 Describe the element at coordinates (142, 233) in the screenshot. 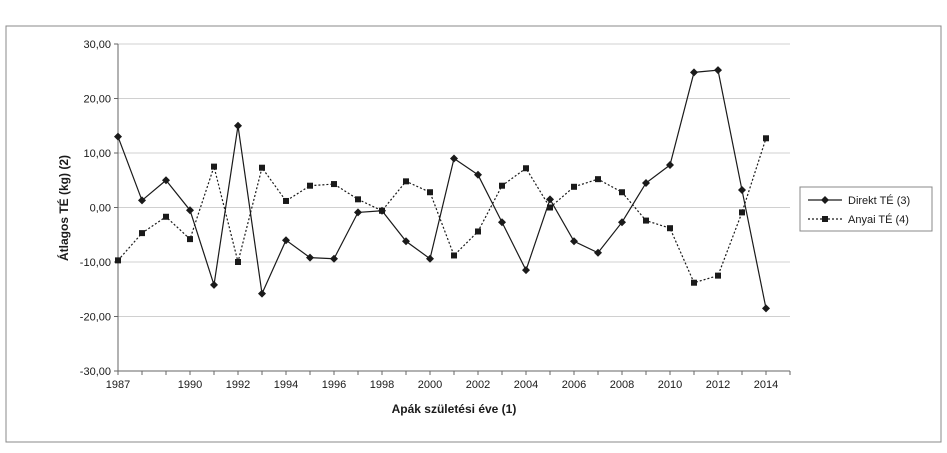

I see `series-1-point-1988` at that location.